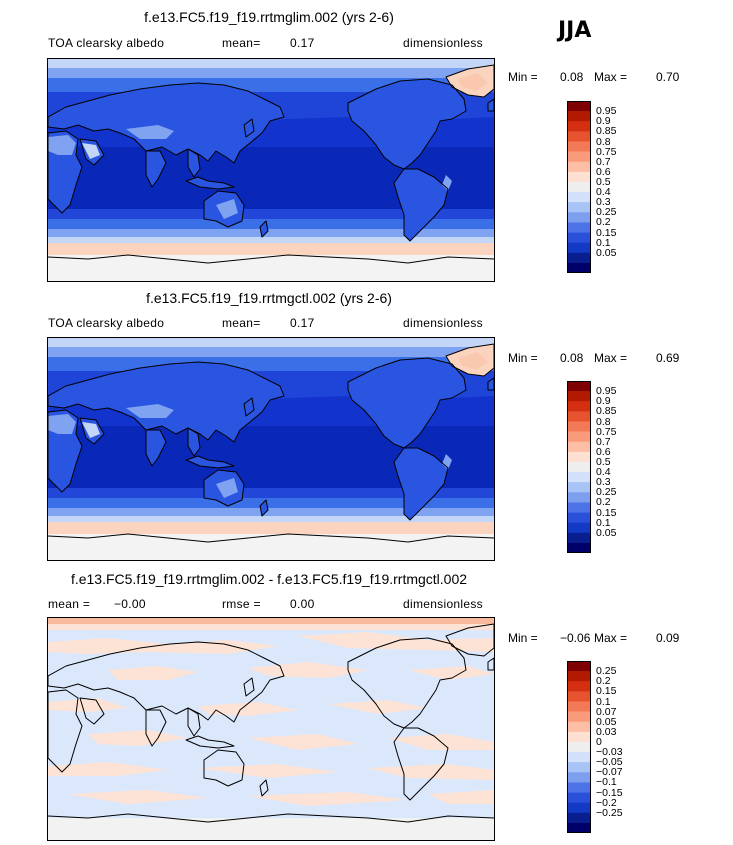 Image resolution: width=733 pixels, height=845 pixels. Describe the element at coordinates (609, 792) in the screenshot. I see `colorbar-tick-label: −0.15` at that location.